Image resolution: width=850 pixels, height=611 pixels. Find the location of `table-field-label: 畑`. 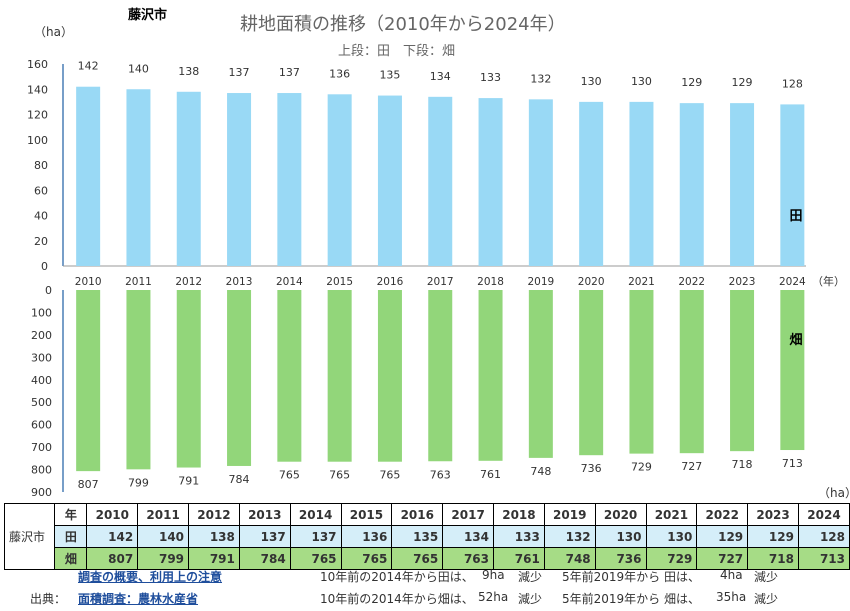

table-field-label: 畑 is located at coordinates (71, 558).